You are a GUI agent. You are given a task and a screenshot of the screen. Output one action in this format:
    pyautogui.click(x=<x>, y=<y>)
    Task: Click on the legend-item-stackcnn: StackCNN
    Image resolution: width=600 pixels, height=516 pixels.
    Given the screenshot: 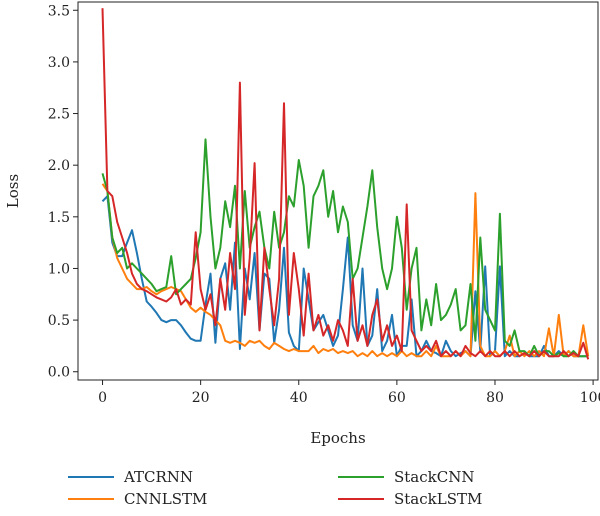 What is the action you would take?
    pyautogui.click(x=406, y=477)
    